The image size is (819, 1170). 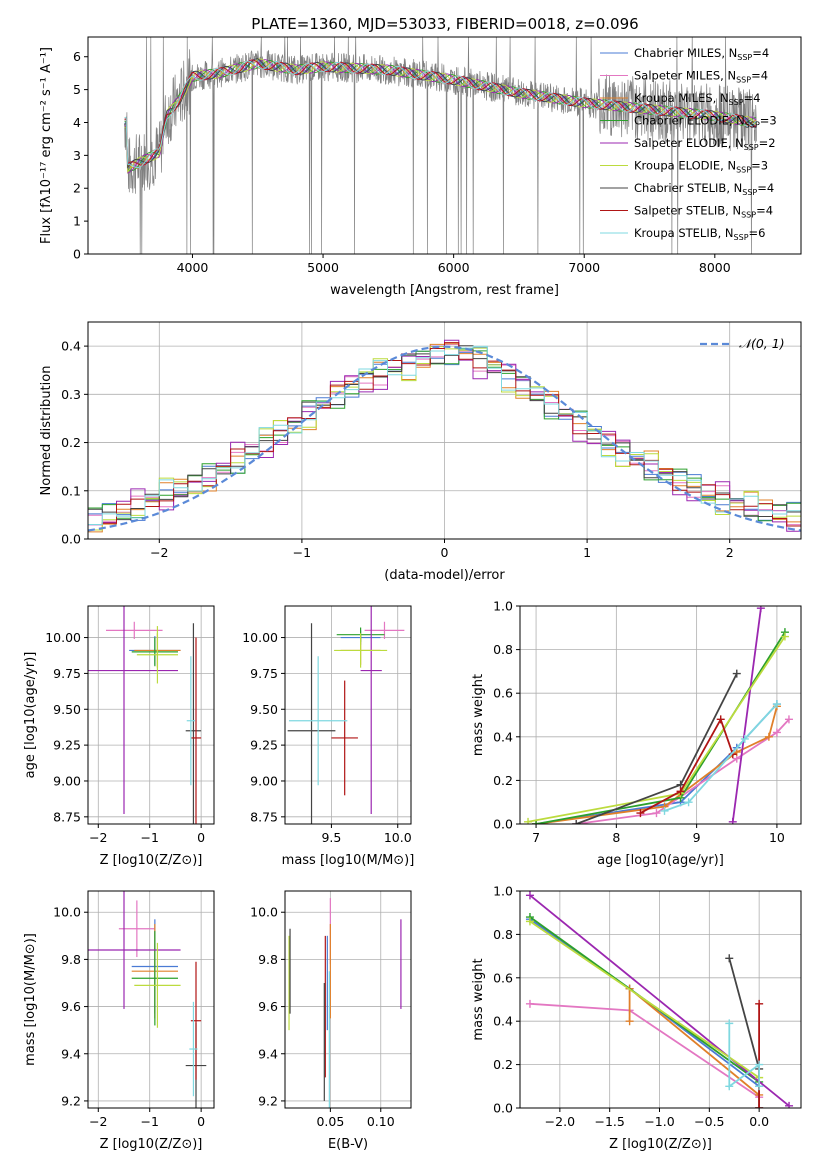 I want to click on marker-salpeter_elodie, so click(x=760, y=609).